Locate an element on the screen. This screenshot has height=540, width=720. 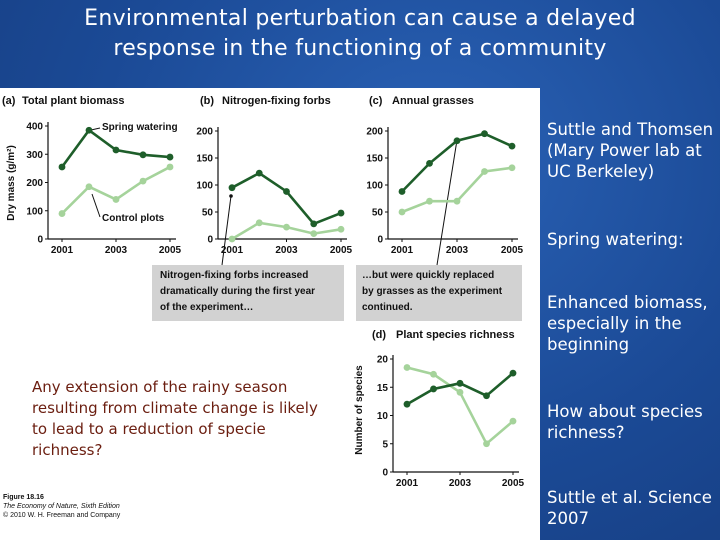
chart-a-ytick-label: 0 is located at coordinates (40, 240).